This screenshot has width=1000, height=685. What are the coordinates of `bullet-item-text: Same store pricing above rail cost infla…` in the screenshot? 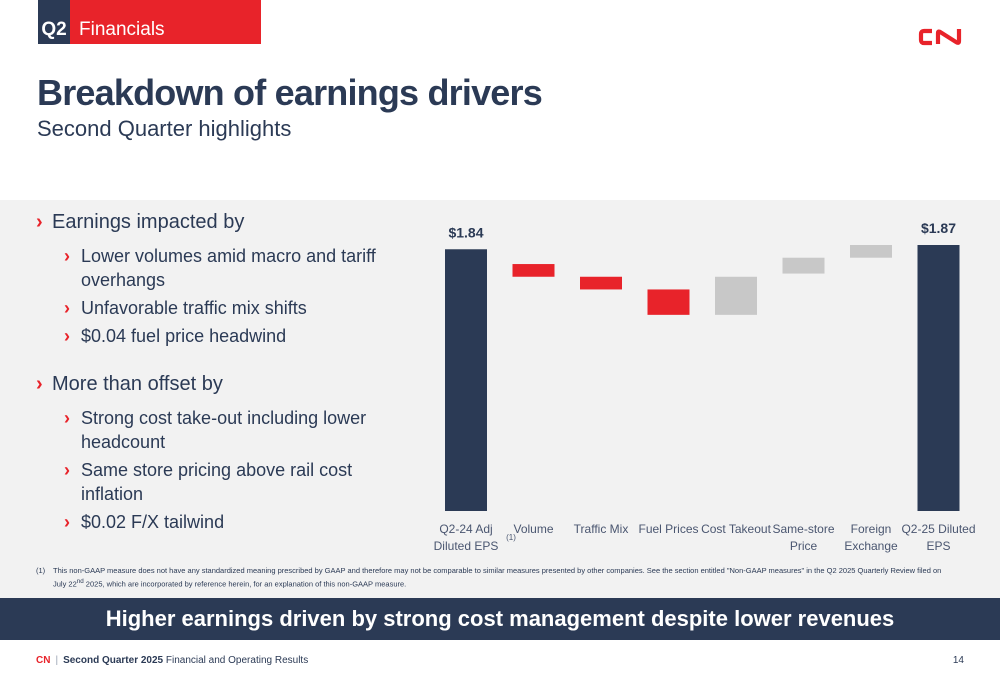 It's located at (217, 482).